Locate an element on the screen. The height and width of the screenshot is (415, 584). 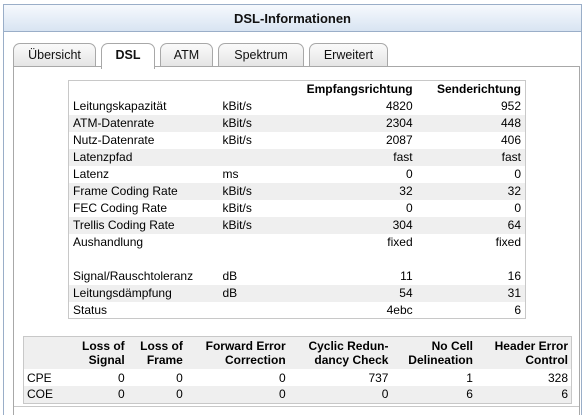
value-tx: fast is located at coordinates (471, 157).